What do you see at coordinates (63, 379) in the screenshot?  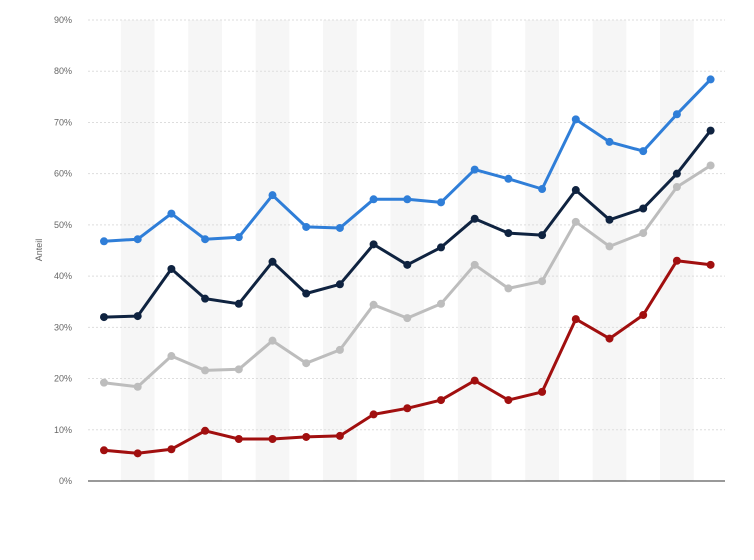 I see `y-tick-label: 20%` at bounding box center [63, 379].